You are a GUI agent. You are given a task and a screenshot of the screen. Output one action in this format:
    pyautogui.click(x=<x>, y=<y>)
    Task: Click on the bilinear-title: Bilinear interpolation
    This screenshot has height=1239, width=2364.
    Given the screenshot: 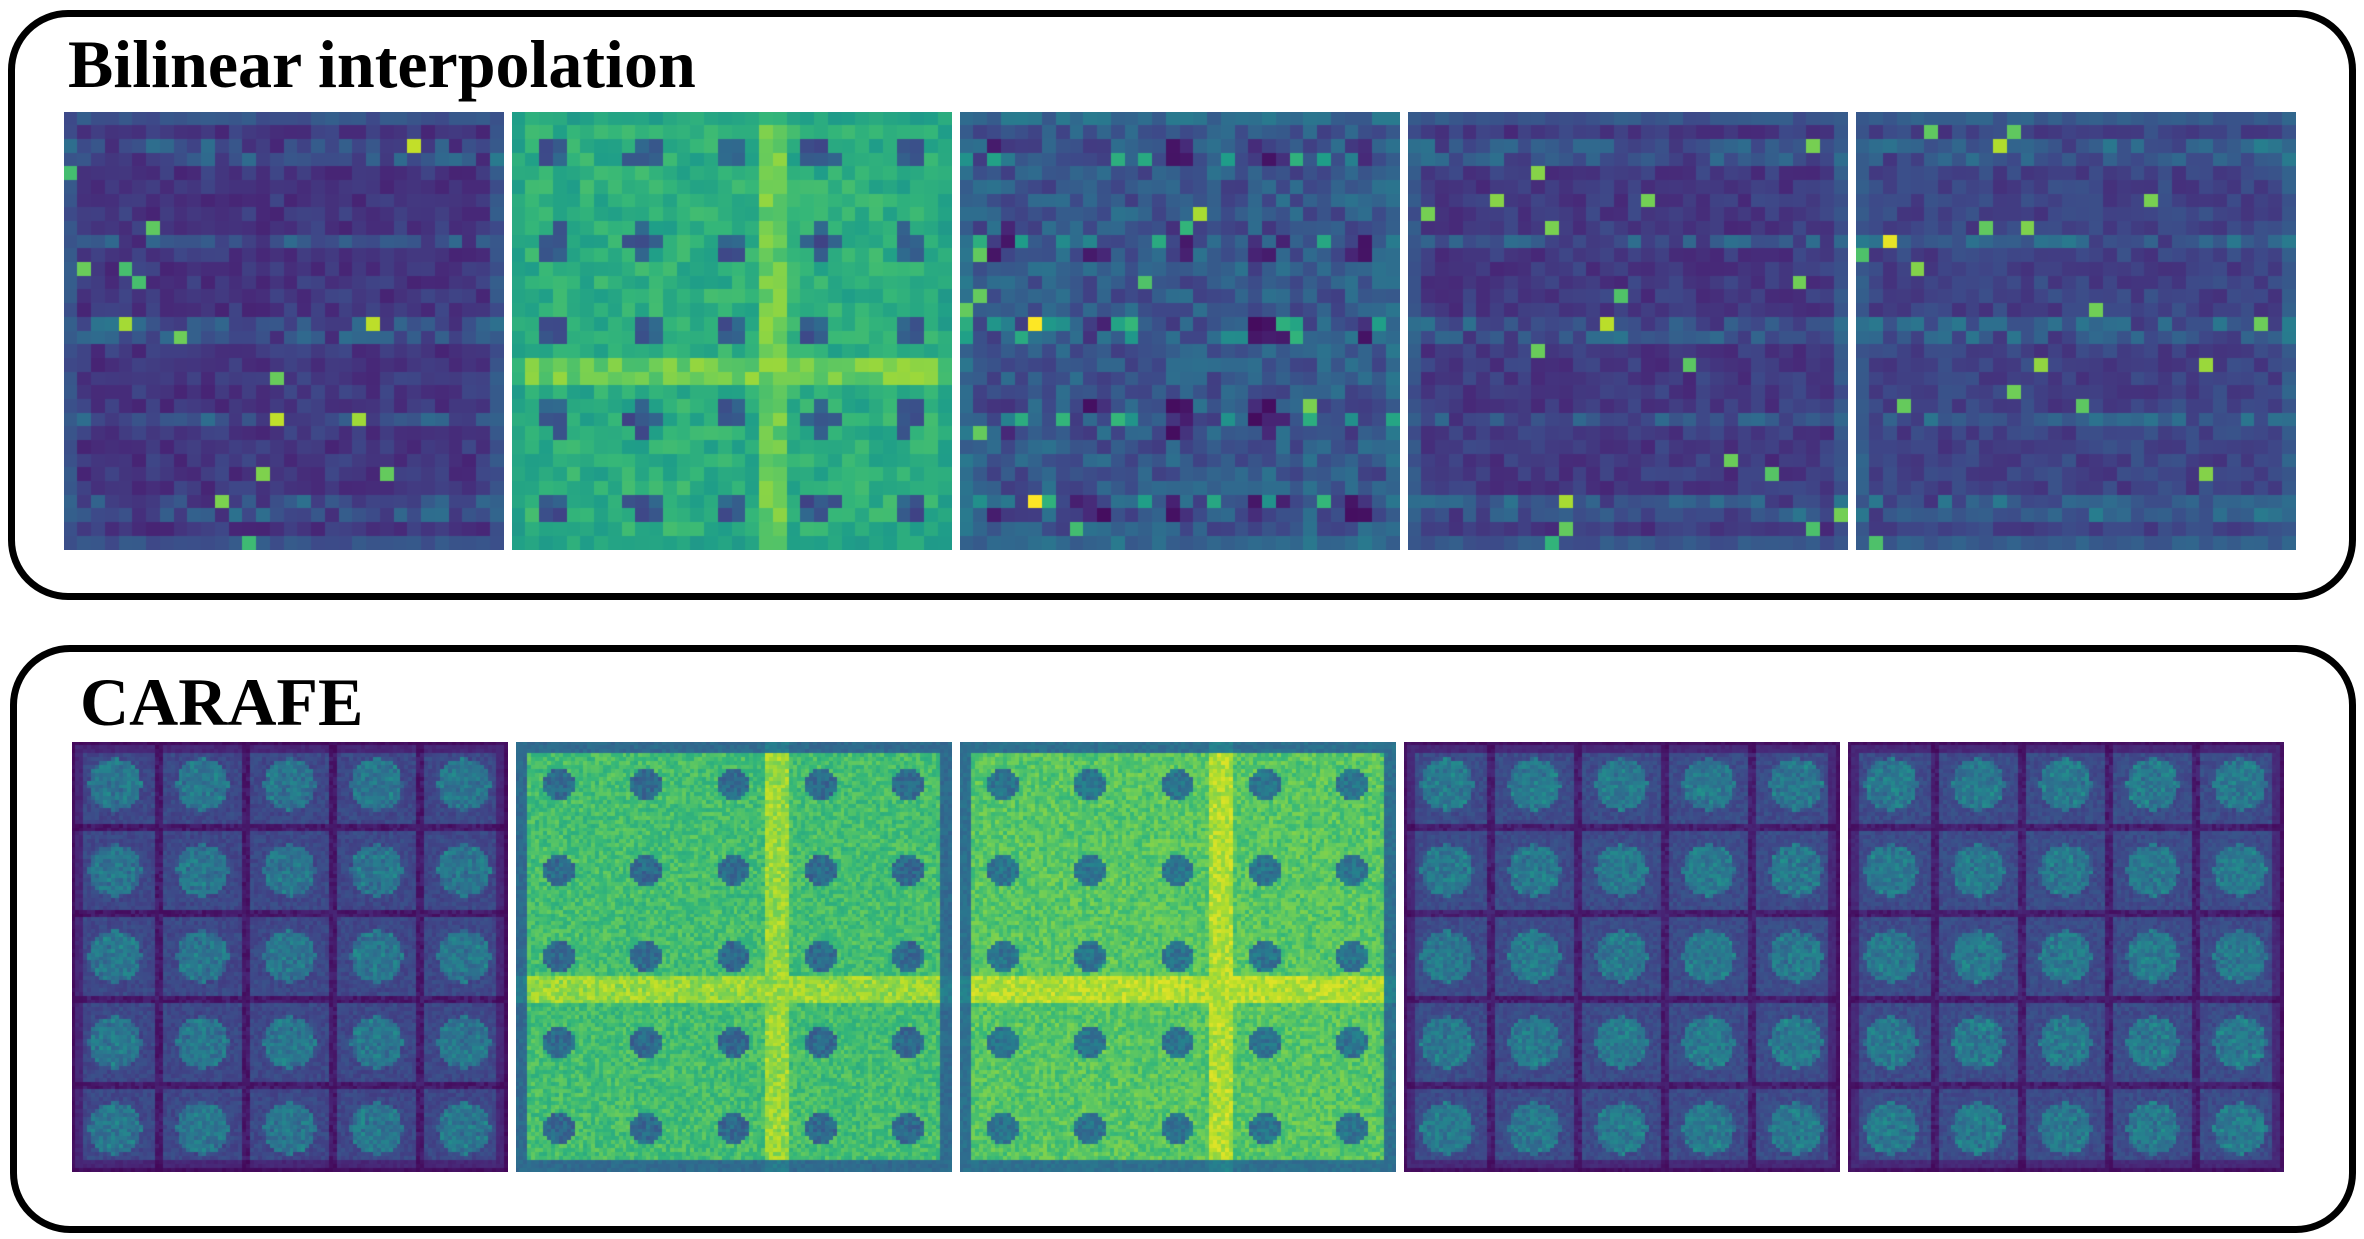 What is the action you would take?
    pyautogui.click(x=382, y=64)
    